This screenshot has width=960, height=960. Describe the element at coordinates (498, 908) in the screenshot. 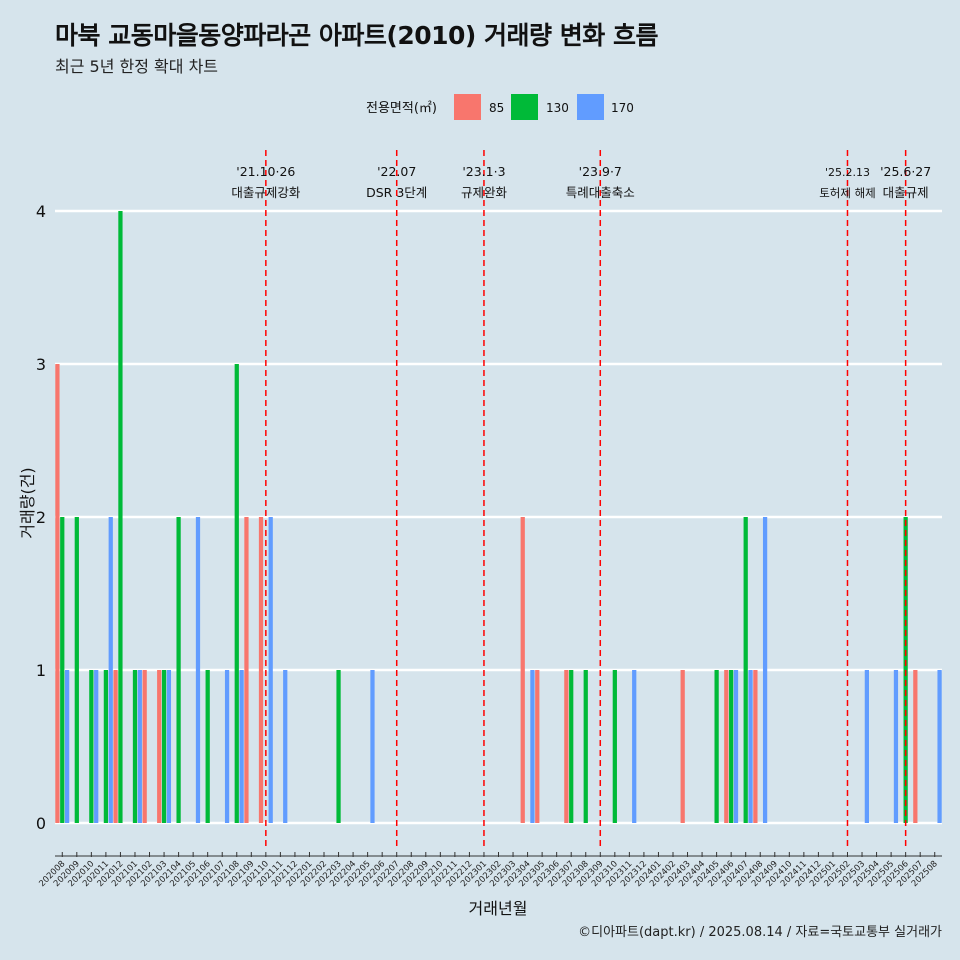

I see `x-axis-title: 거래년월` at that location.